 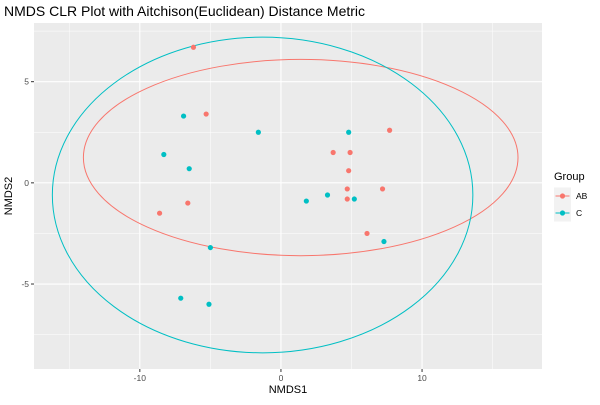 I want to click on x-axis: -10 0 10, so click(x=280, y=376).